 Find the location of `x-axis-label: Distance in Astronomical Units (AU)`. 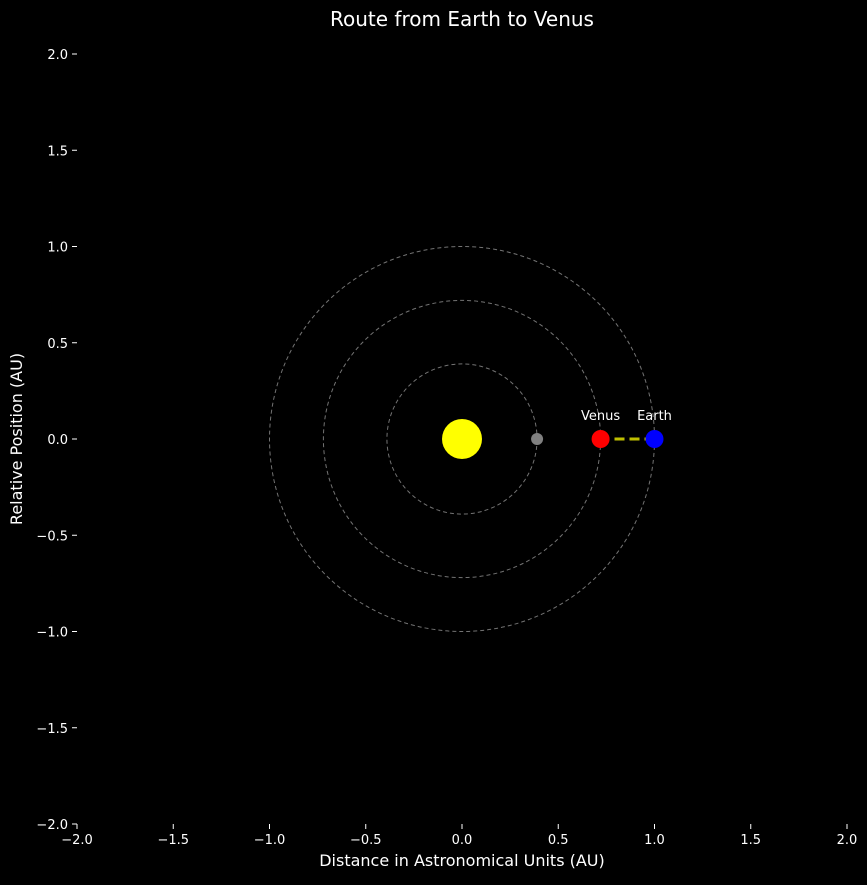

x-axis-label: Distance in Astronomical Units (AU) is located at coordinates (462, 860).